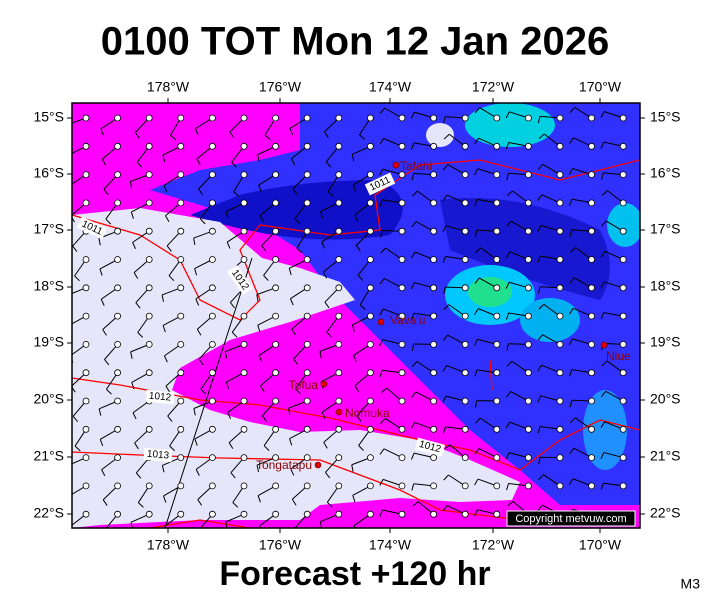 The image size is (711, 600). What do you see at coordinates (280, 87) in the screenshot?
I see `lon-tick-label: 176°W` at bounding box center [280, 87].